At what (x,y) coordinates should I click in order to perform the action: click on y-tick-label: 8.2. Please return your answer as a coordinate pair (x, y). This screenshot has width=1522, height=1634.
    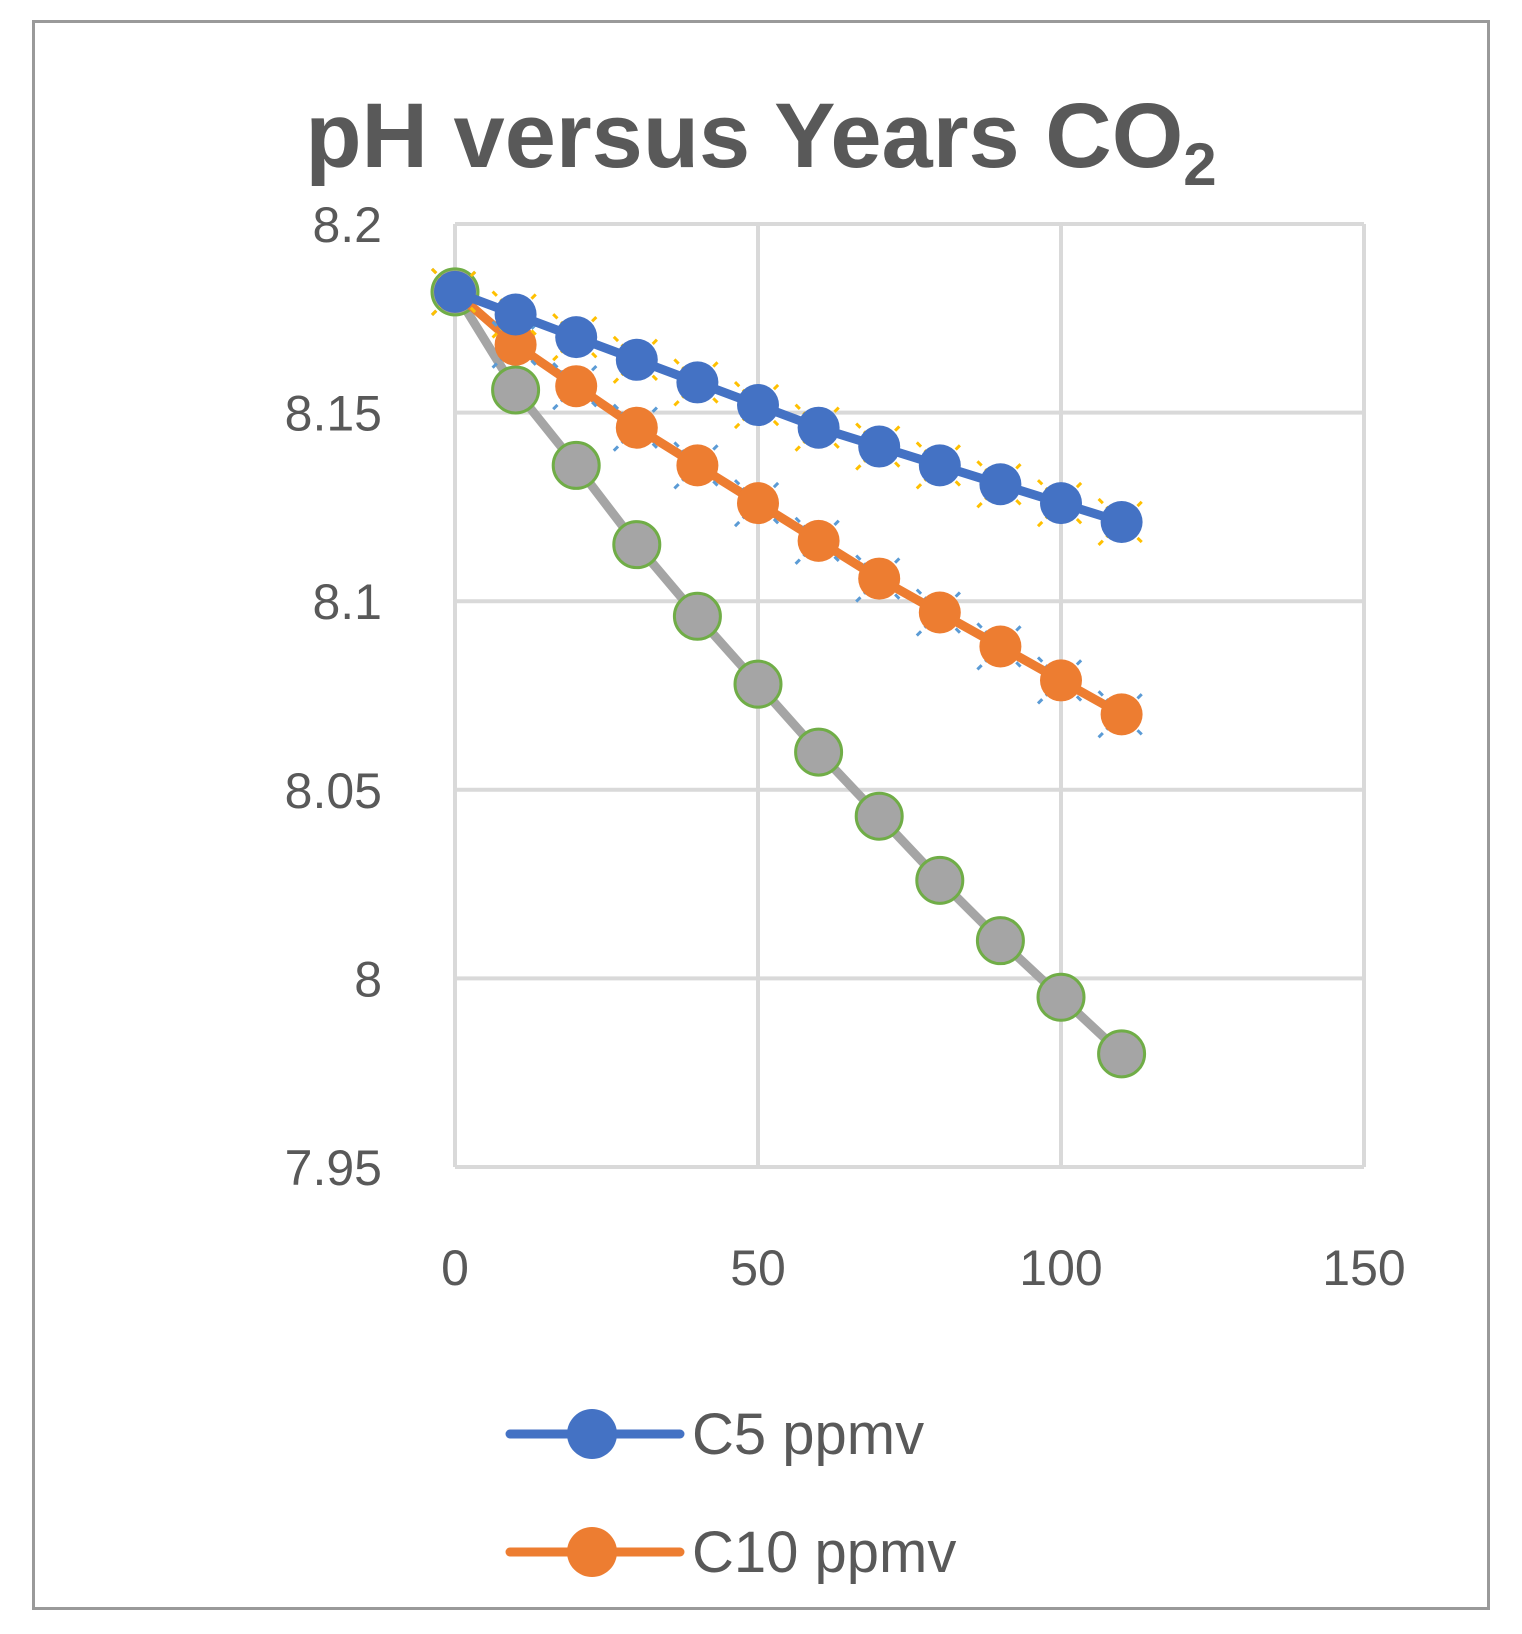
    Looking at the image, I should click on (347, 225).